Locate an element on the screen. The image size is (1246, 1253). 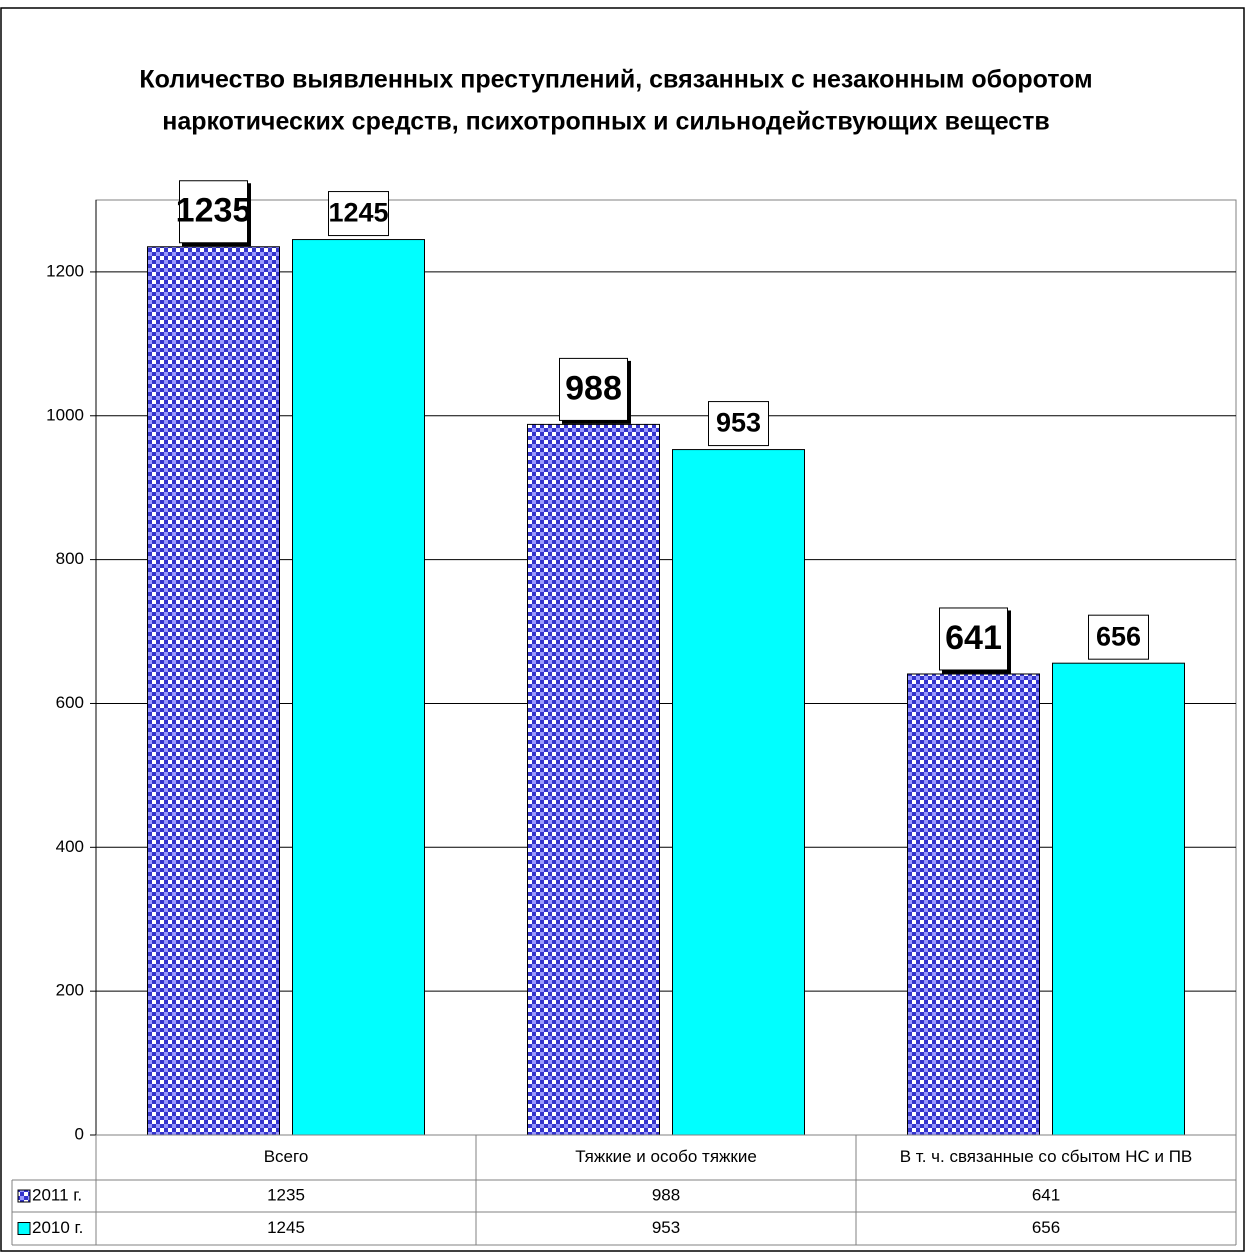
data-label: 988 is located at coordinates (593, 388).